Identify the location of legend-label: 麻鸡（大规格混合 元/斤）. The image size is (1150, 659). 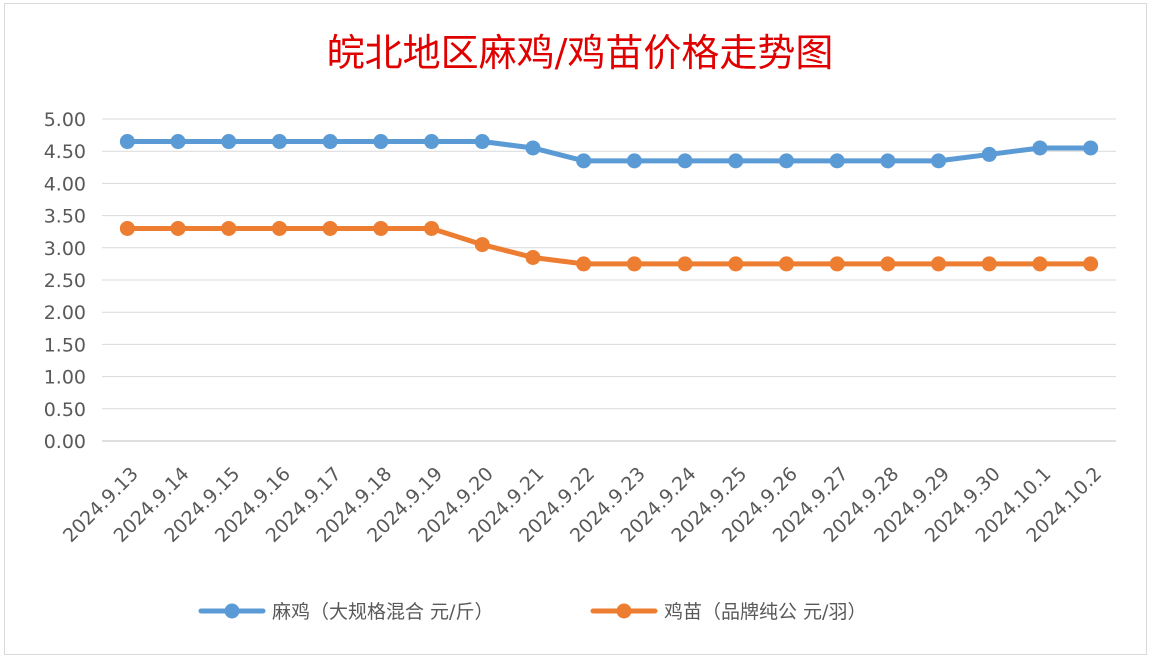
(382, 612).